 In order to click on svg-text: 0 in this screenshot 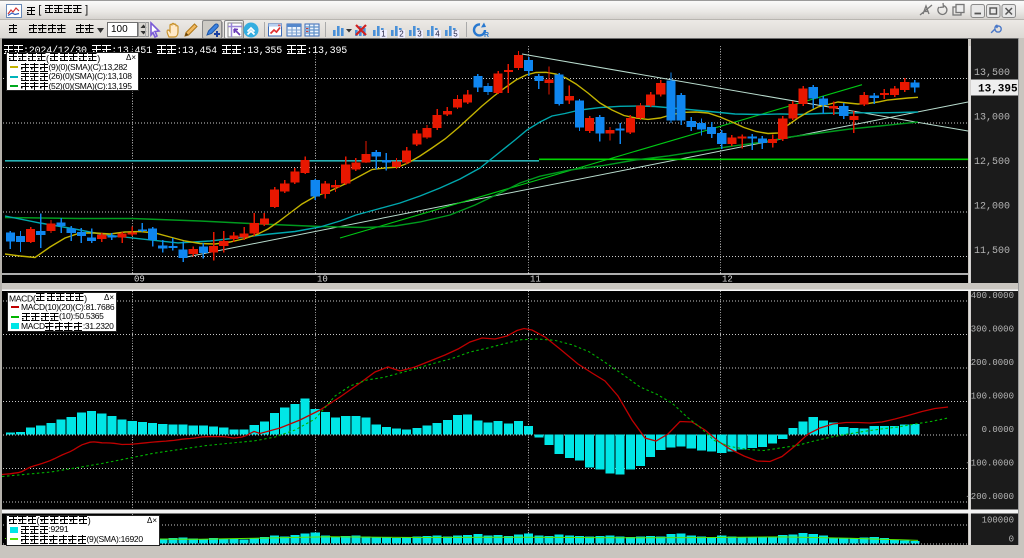, I will do `click(1011, 540)`.